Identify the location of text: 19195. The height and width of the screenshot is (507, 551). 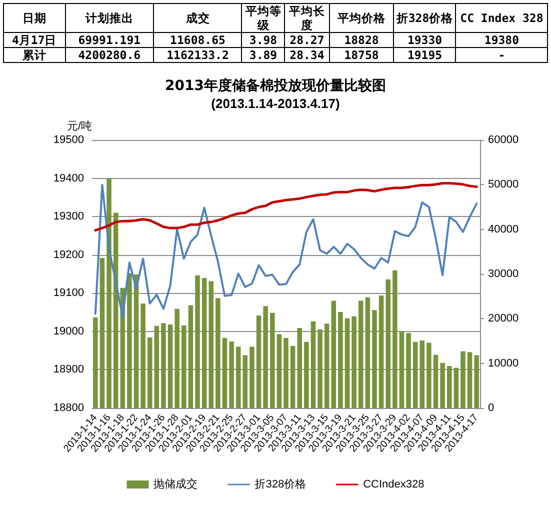
(425, 55).